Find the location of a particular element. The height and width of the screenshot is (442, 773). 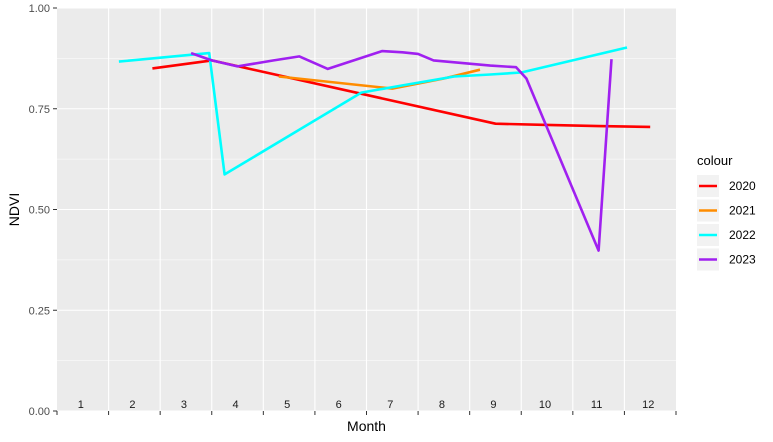

x-tick-label: 6 is located at coordinates (339, 405).